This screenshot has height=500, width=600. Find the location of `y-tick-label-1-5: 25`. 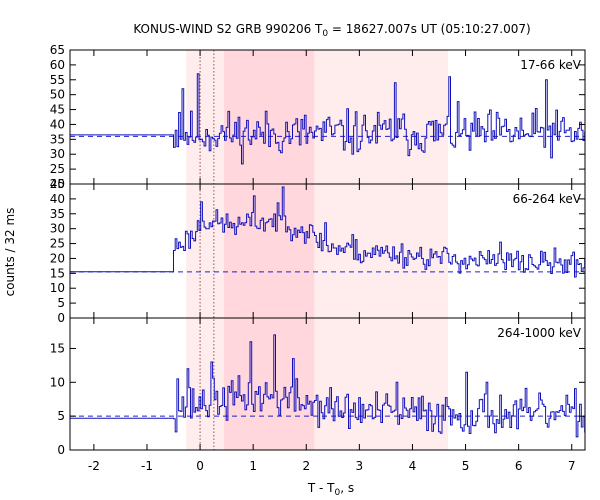

y-tick-label-1-5: 25 is located at coordinates (57, 244).